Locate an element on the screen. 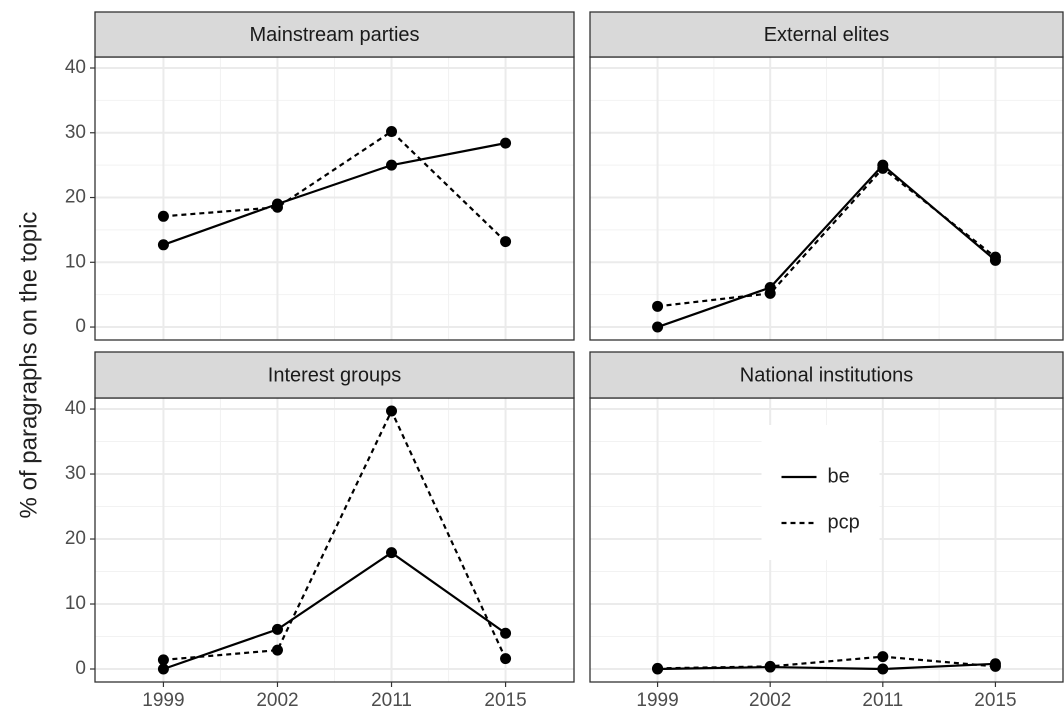 This screenshot has width=1064, height=718. strip-label: External elites is located at coordinates (827, 35).